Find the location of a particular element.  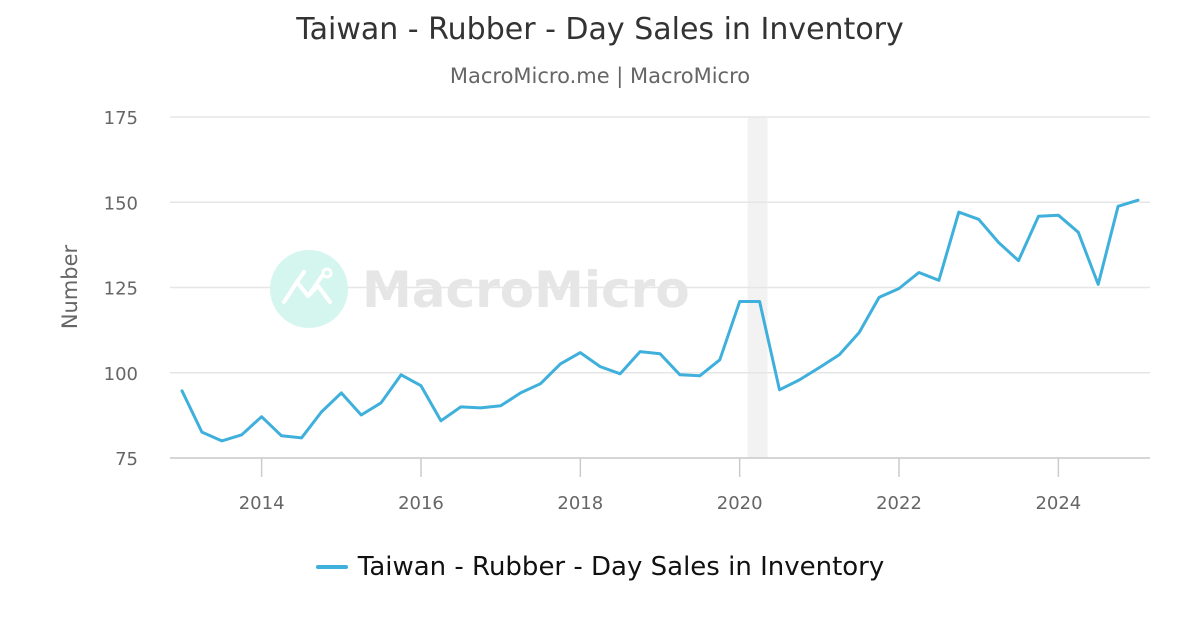

x-tick-label: 2016 is located at coordinates (421, 503).